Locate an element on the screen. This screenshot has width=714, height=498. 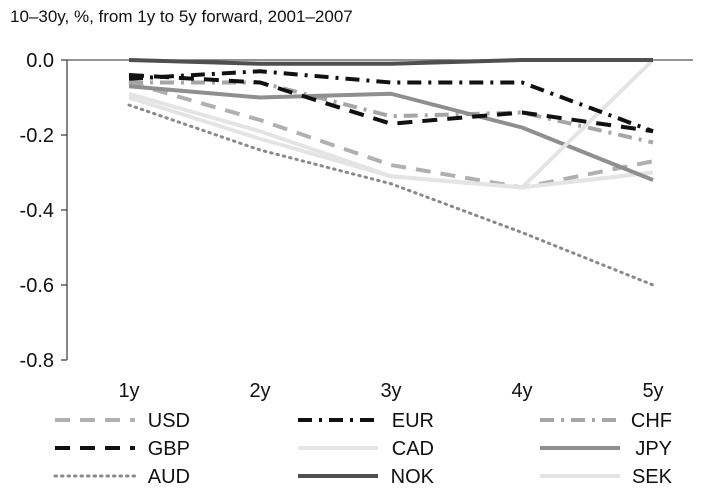
series-line-cad is located at coordinates (391, 142).